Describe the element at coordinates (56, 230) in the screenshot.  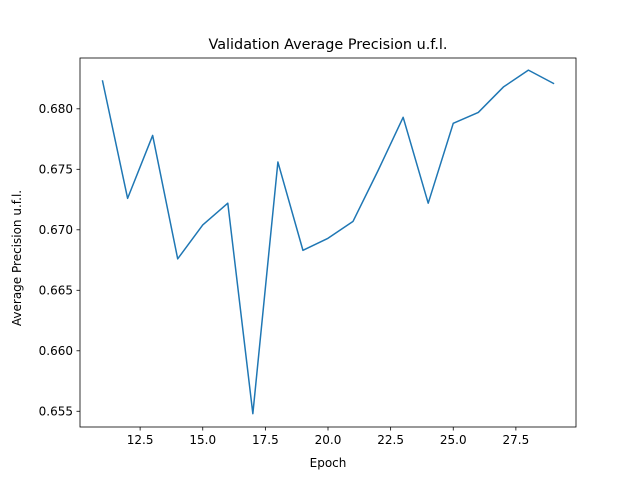
I see `y-tick-label: 0.670` at that location.